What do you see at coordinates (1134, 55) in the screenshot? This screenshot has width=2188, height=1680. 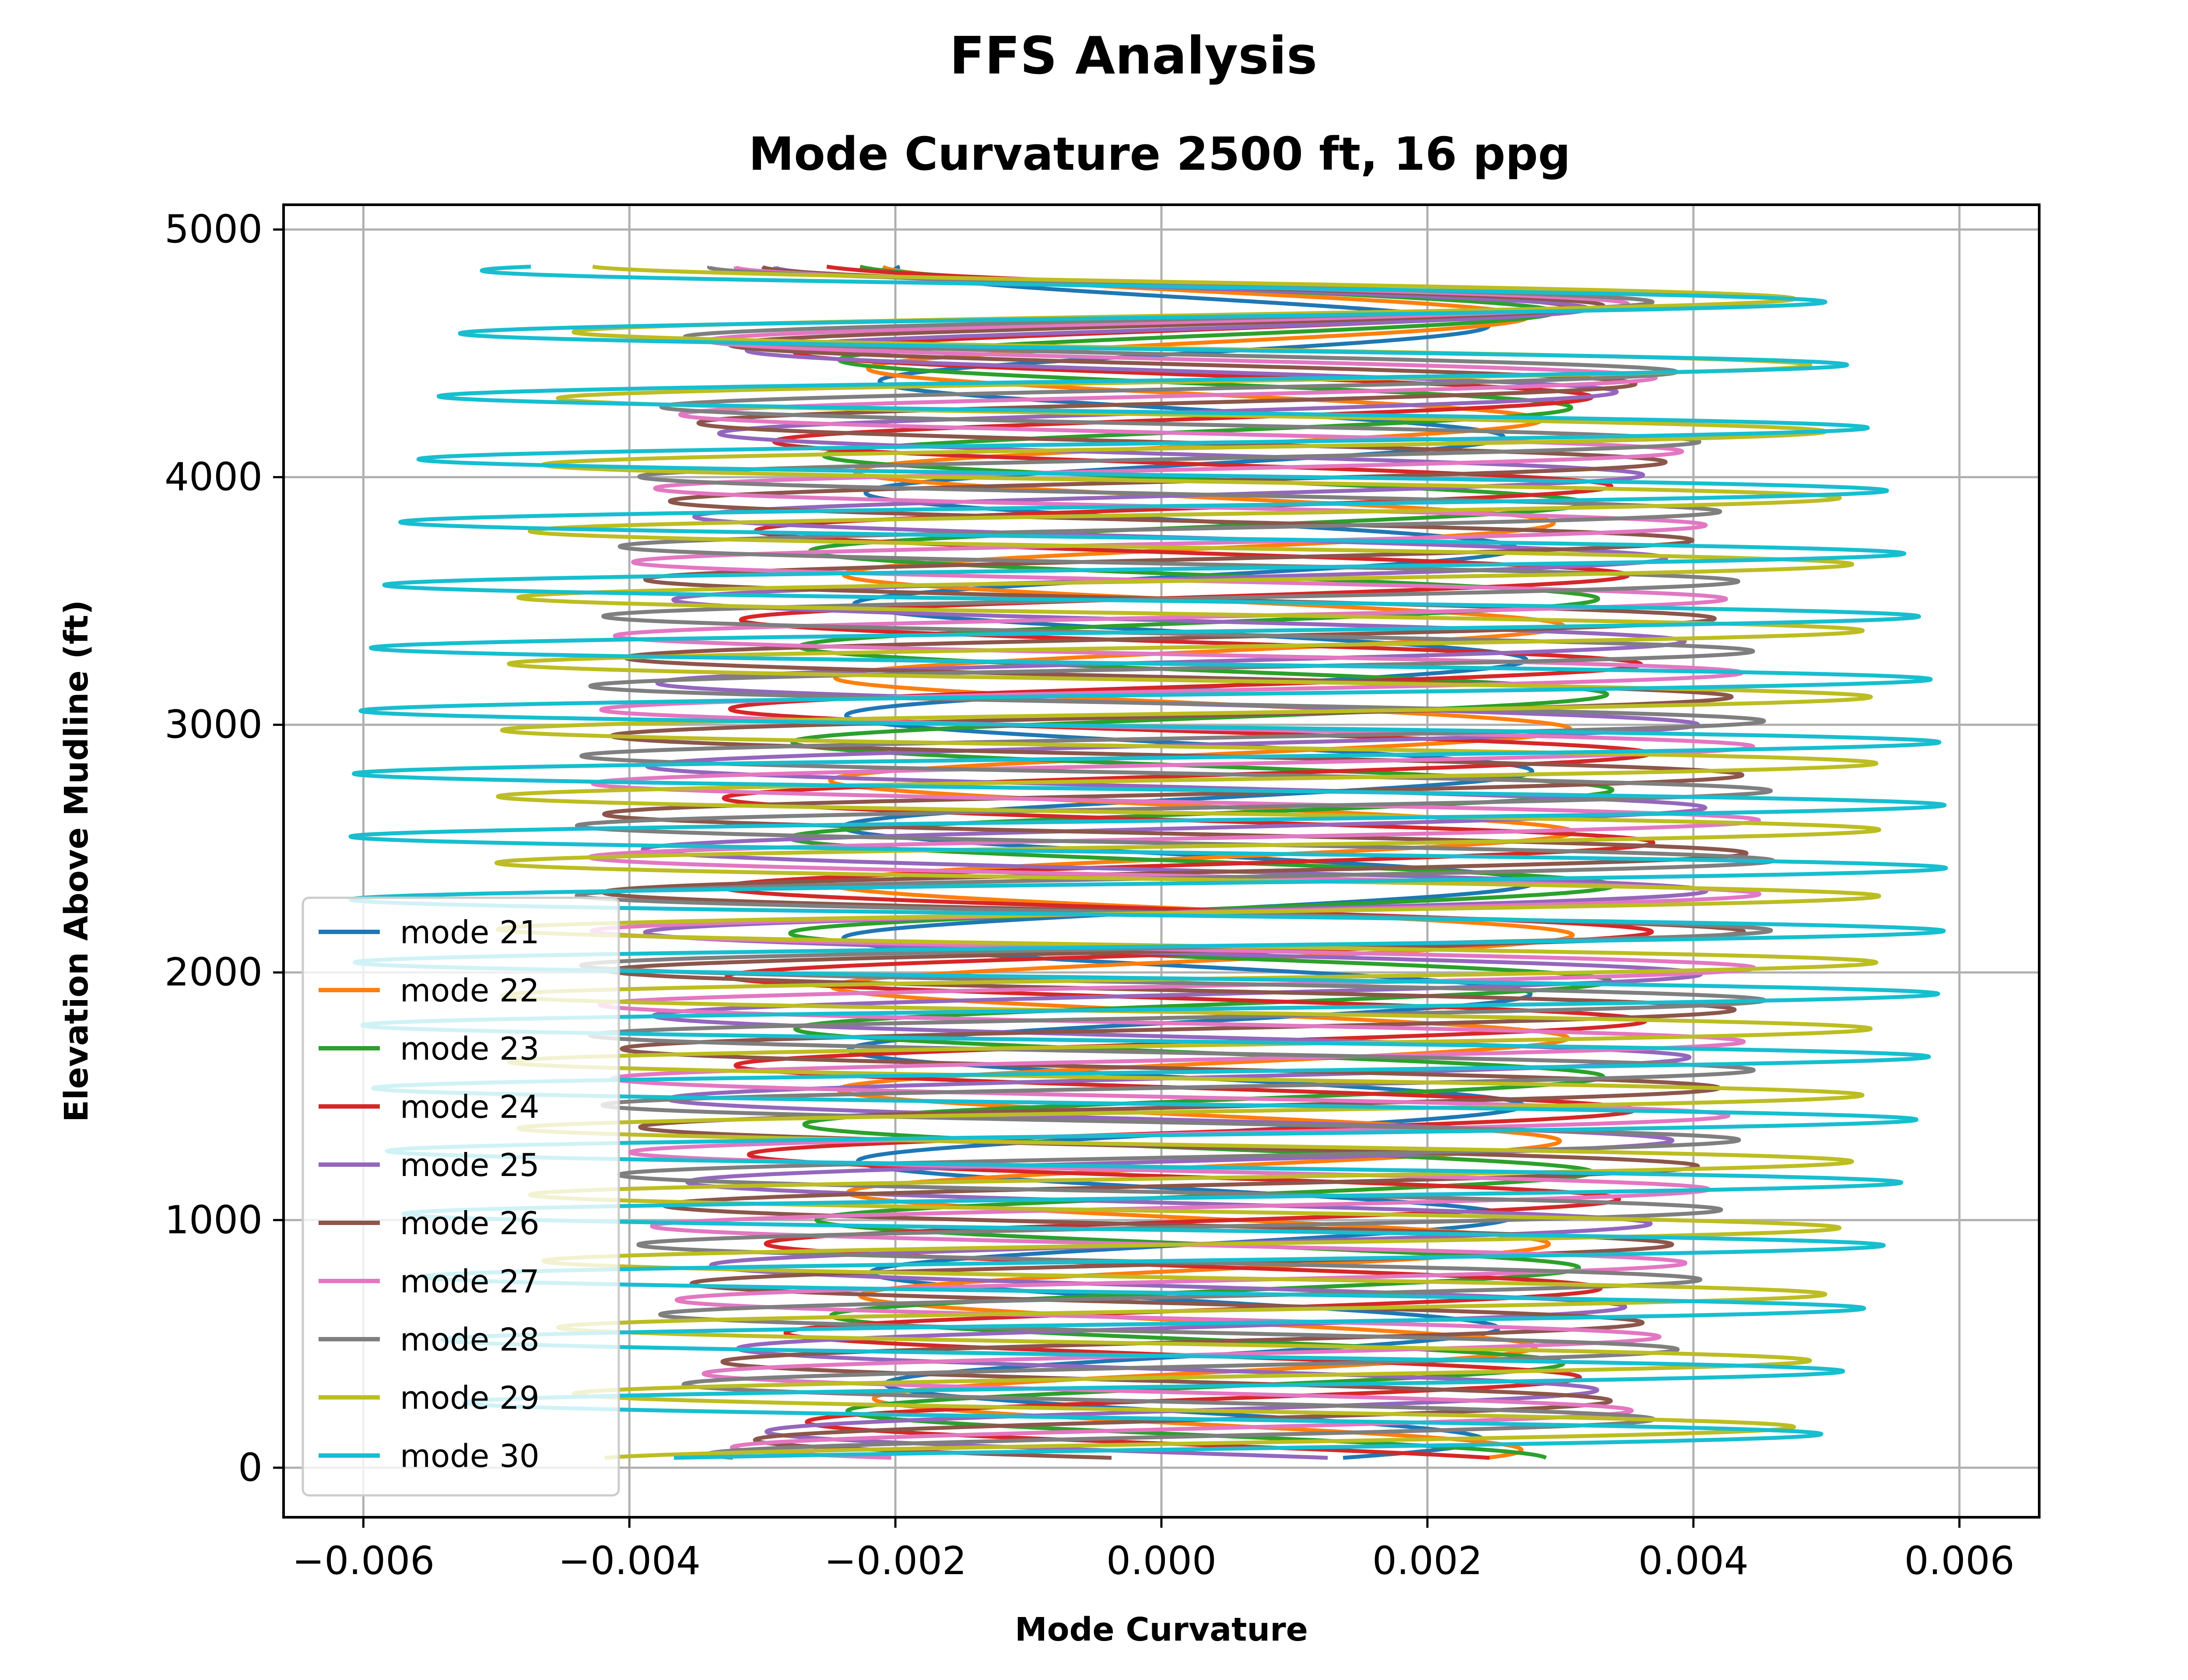 I see `figure-suptitle: FFS Analysis` at bounding box center [1134, 55].